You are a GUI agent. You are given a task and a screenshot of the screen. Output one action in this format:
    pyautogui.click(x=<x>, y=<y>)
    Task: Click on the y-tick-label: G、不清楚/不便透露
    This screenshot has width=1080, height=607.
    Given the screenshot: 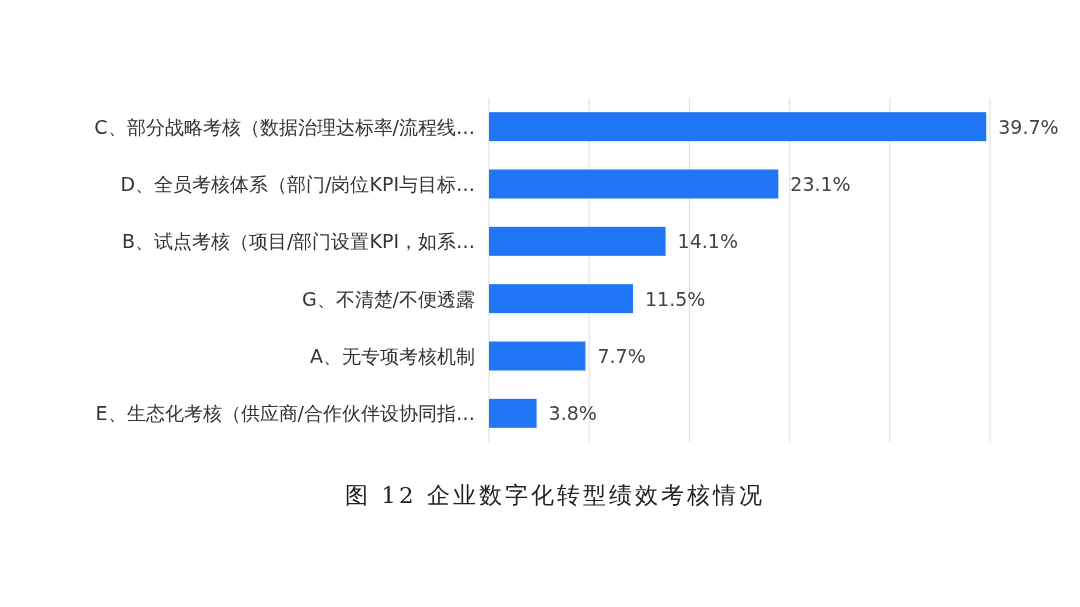 What is the action you would take?
    pyautogui.click(x=388, y=298)
    